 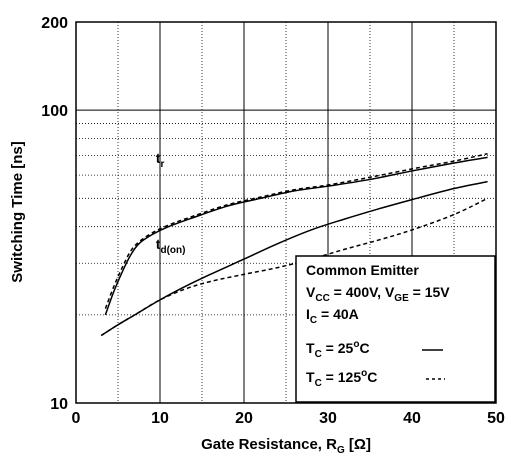 I want to click on series-label-tr: tr, so click(x=160, y=160).